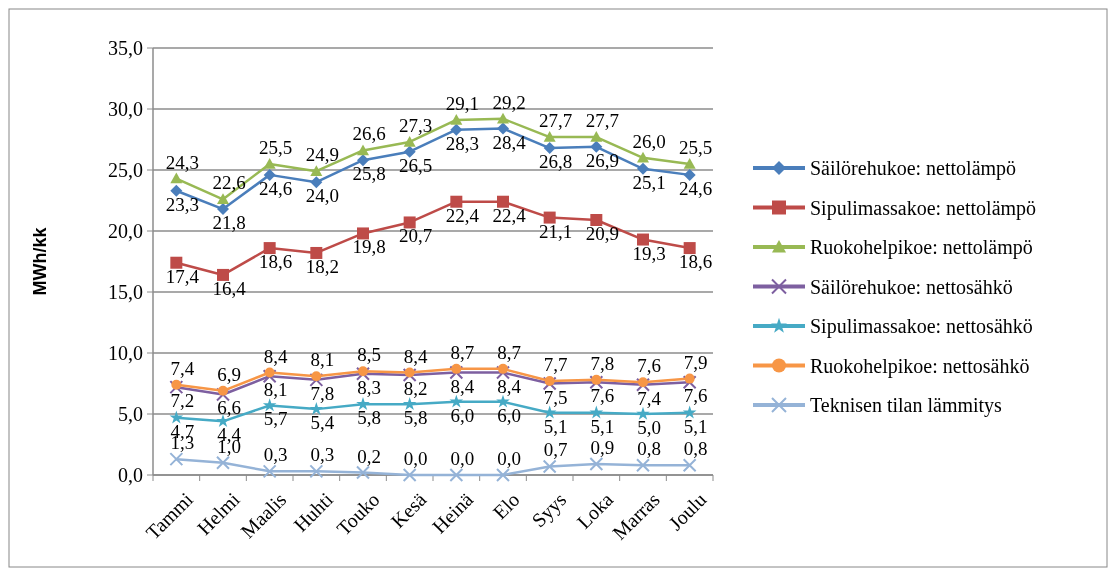  What do you see at coordinates (125, 353) in the screenshot?
I see `y-tick-label: 10,0` at bounding box center [125, 353].